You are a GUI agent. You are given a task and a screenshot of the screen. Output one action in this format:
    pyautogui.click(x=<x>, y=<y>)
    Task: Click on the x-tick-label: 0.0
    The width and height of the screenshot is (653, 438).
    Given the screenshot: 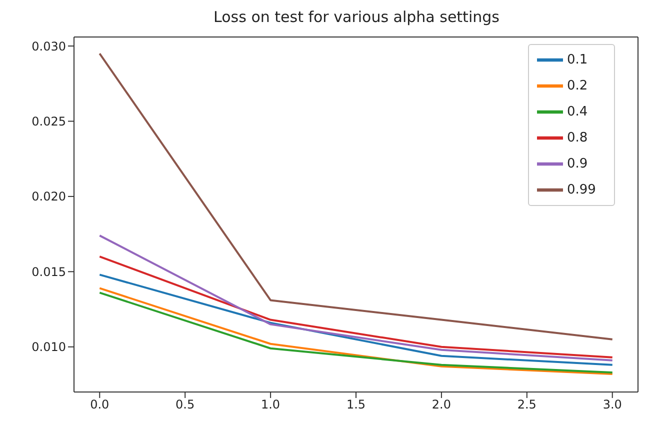 What is the action you would take?
    pyautogui.click(x=100, y=405)
    